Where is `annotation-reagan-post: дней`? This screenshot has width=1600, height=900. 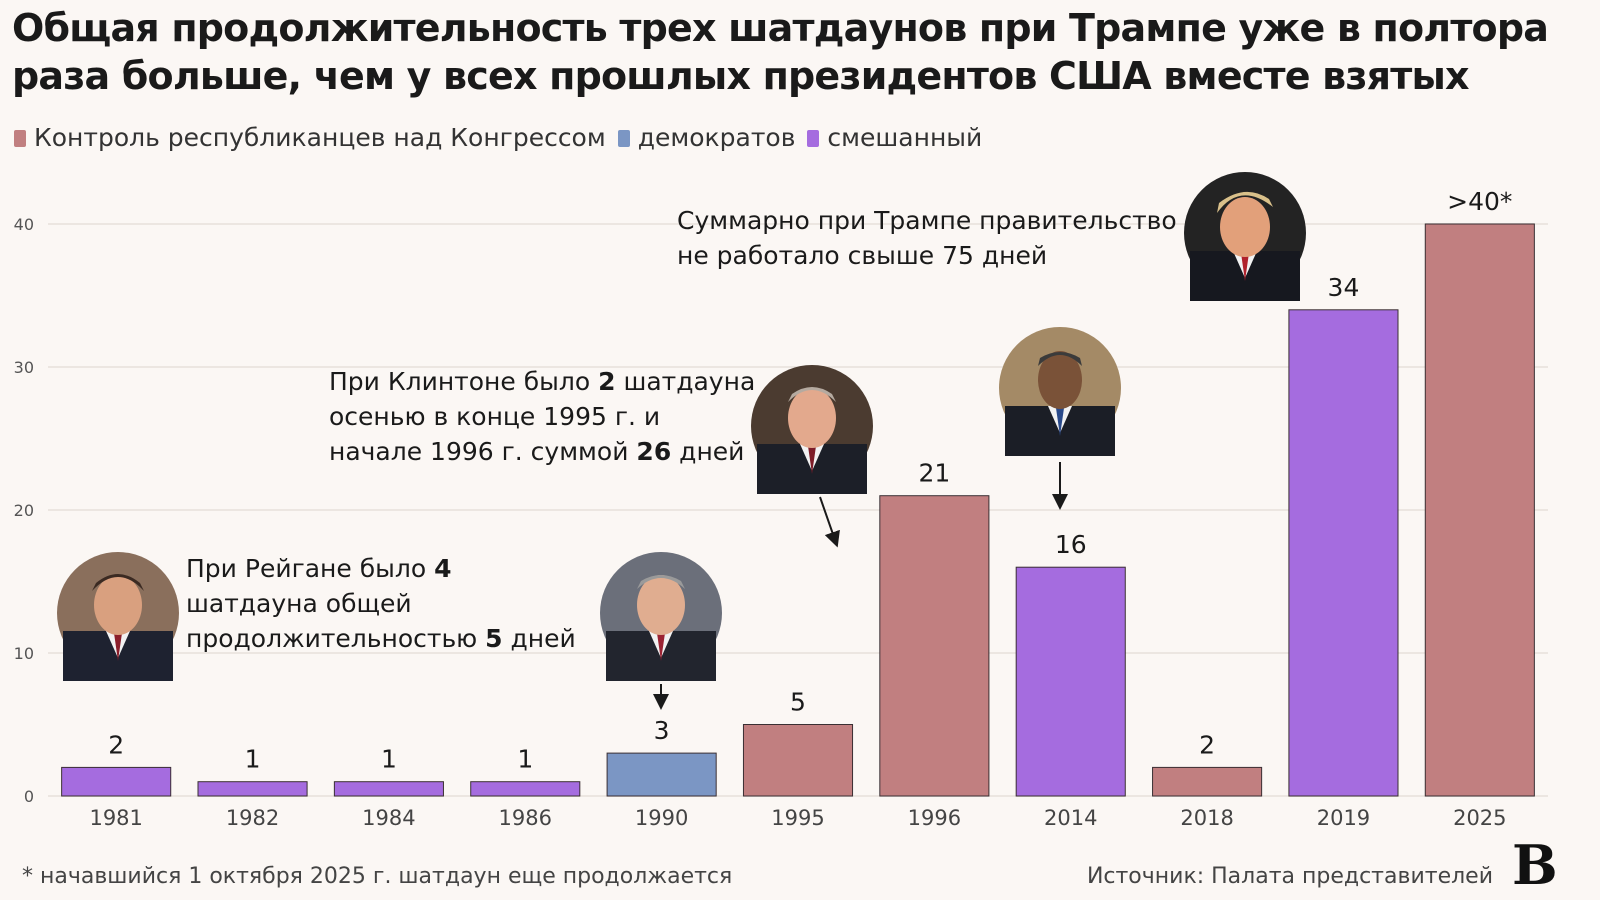 annotation-reagan-post: дней is located at coordinates (539, 638).